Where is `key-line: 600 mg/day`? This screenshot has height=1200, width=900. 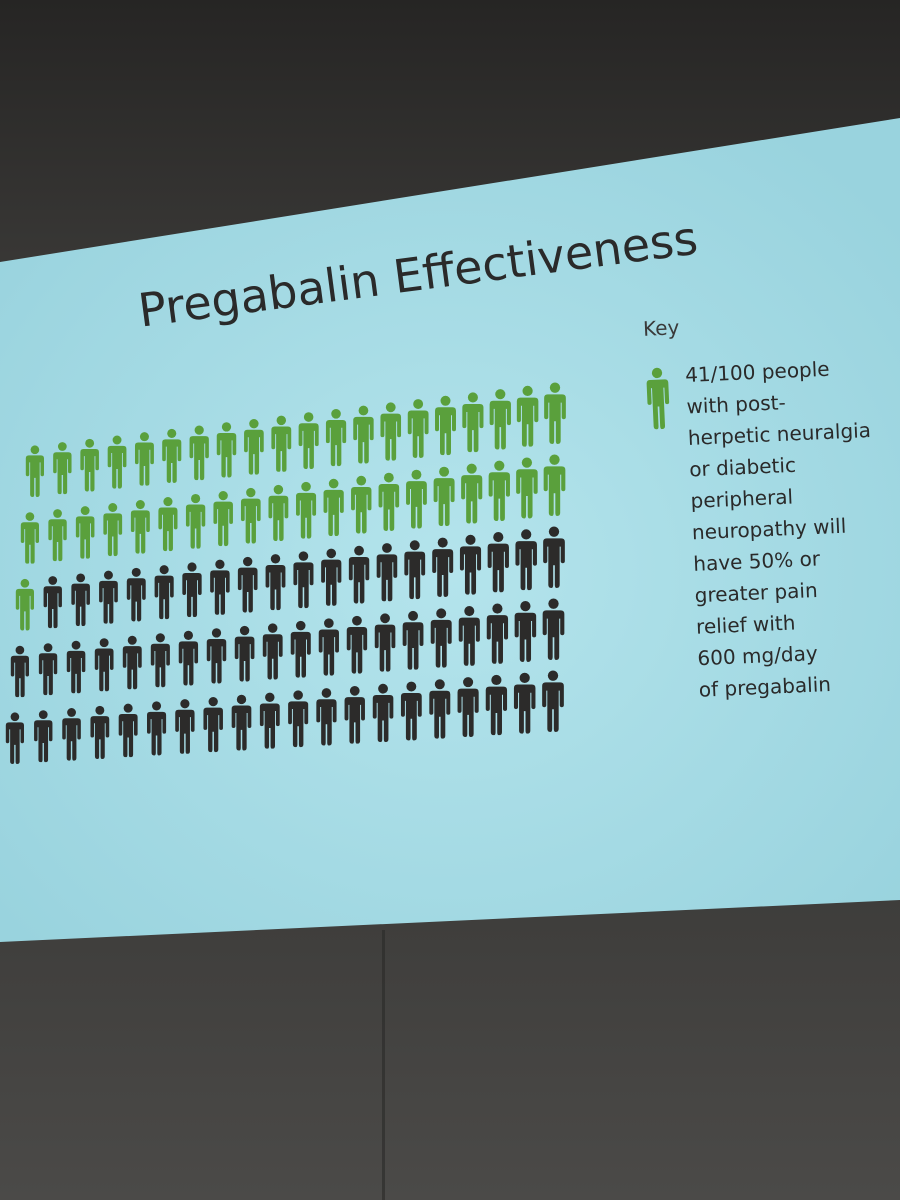
key-line: 600 mg/day is located at coordinates (757, 655).